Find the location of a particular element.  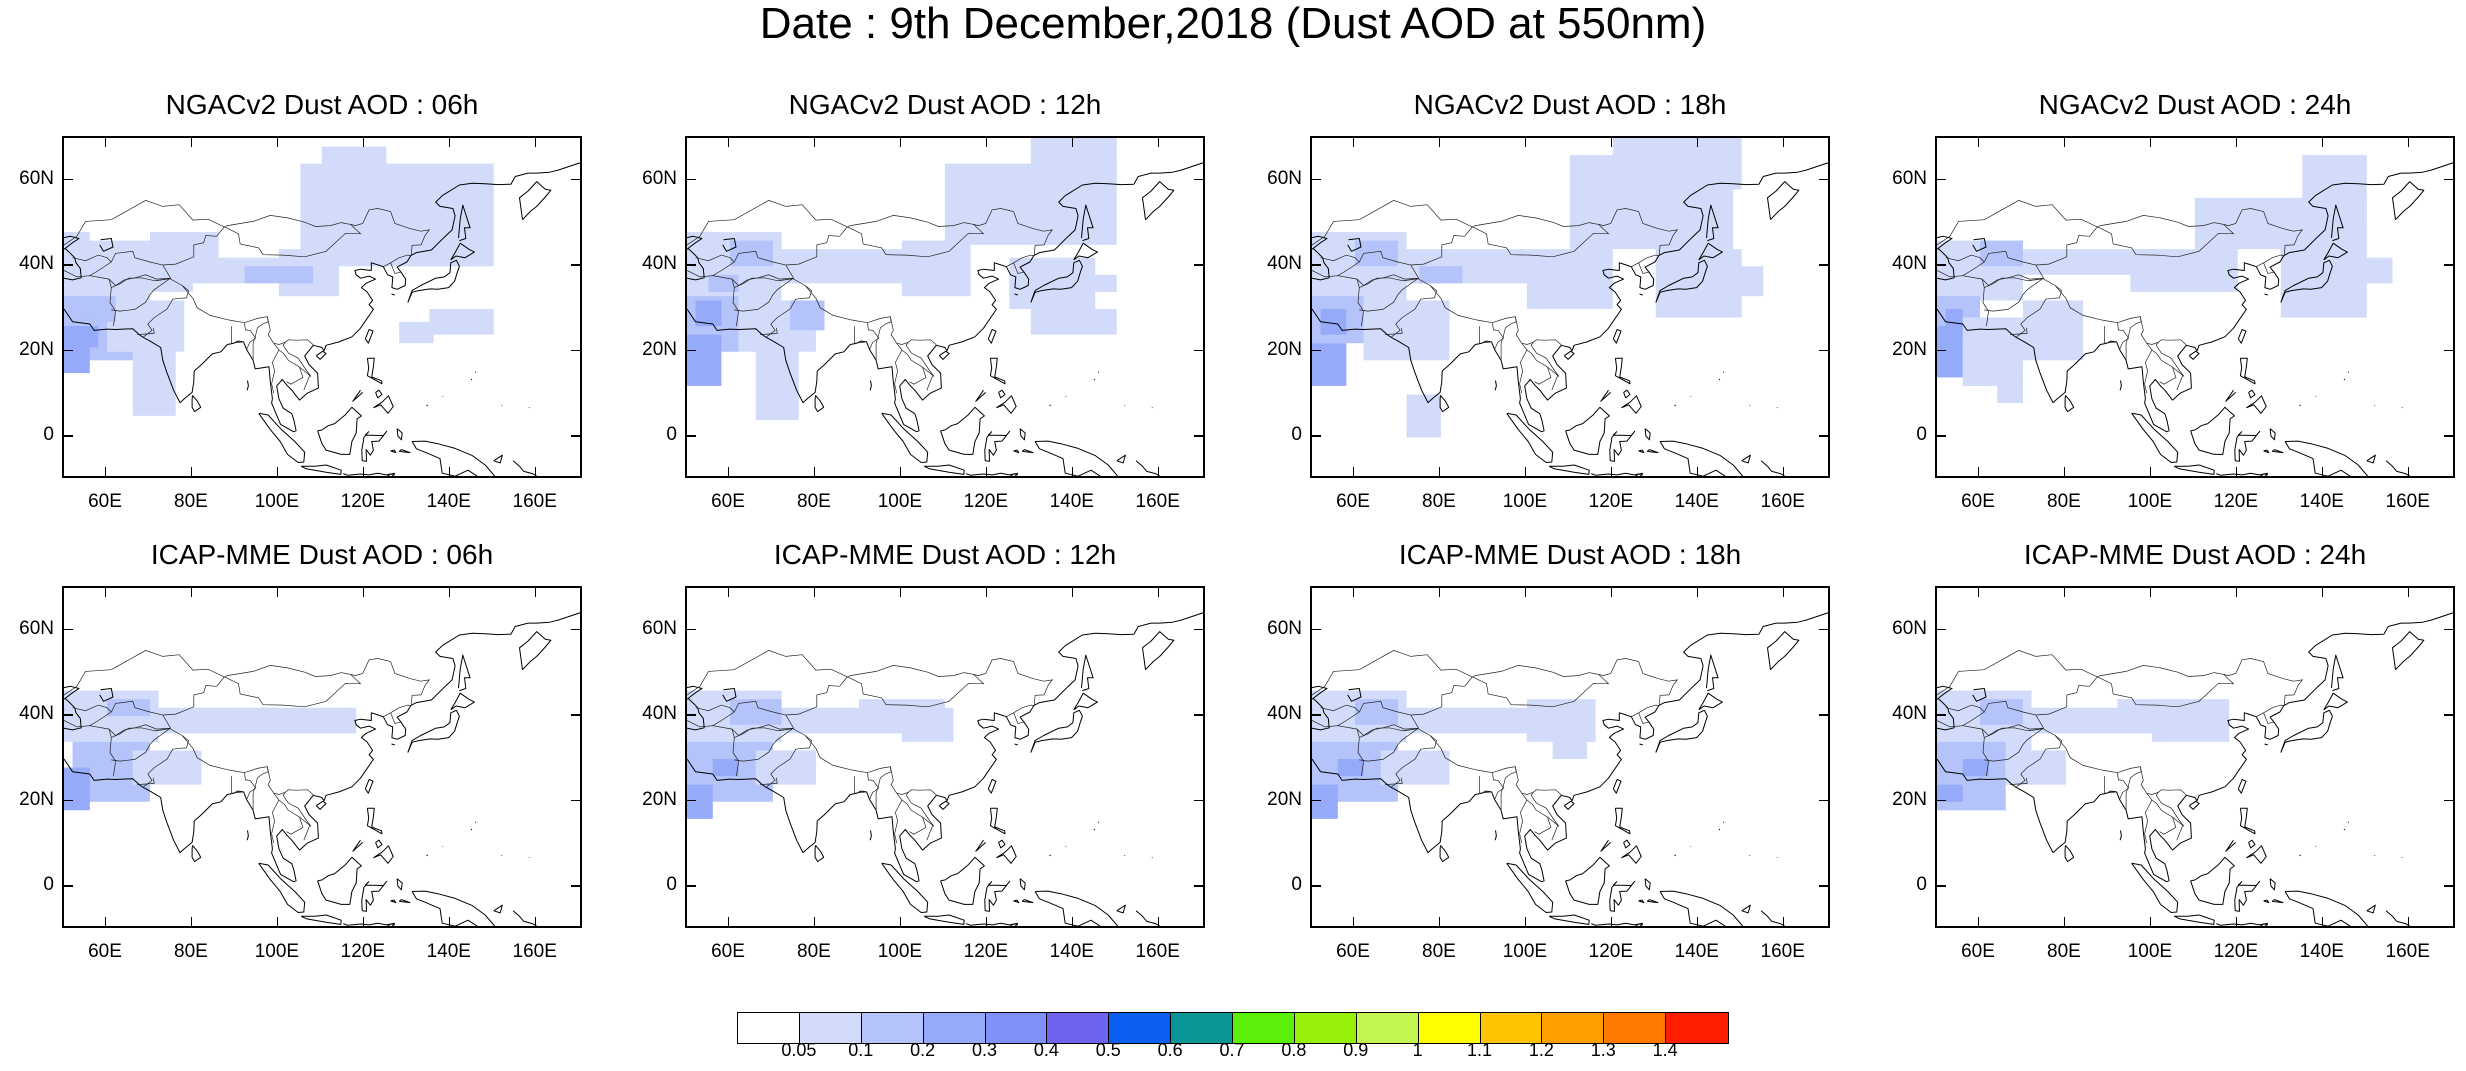

lat-tick-label: 60N is located at coordinates (1909, 628).